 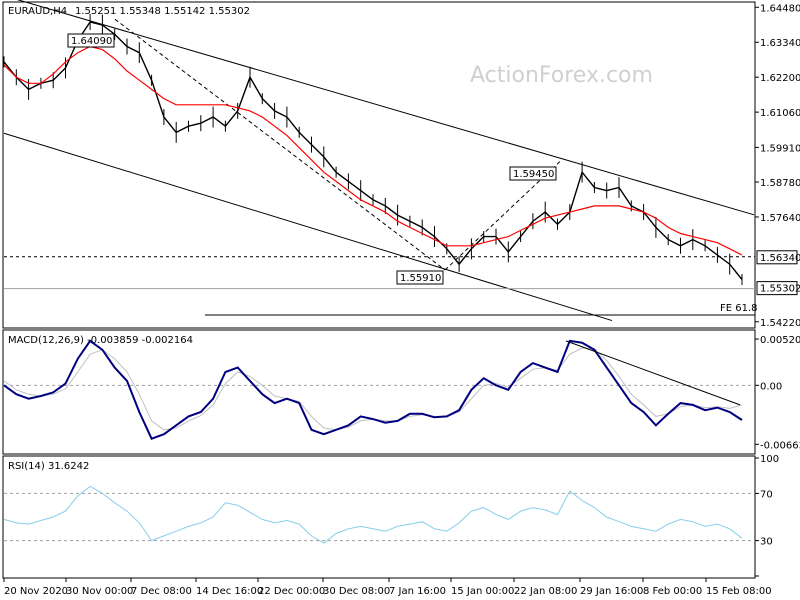 I want to click on price-y-label: 1.62200, so click(x=780, y=78).